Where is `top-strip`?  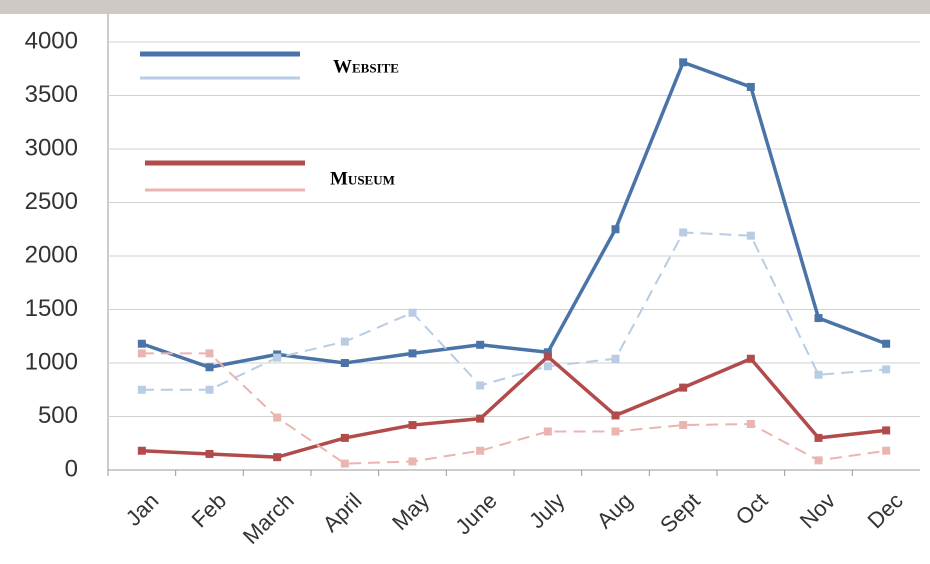 top-strip is located at coordinates (465, 7).